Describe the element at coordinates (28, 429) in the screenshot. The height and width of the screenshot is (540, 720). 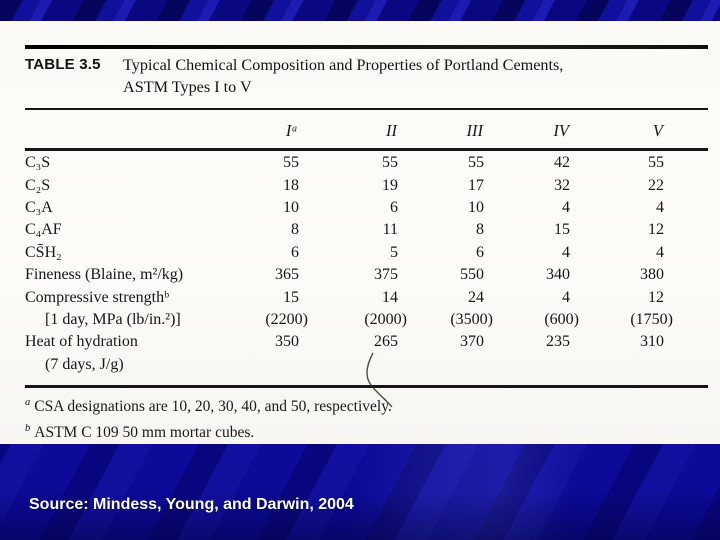
I see `footnote-b-marker: b` at that location.